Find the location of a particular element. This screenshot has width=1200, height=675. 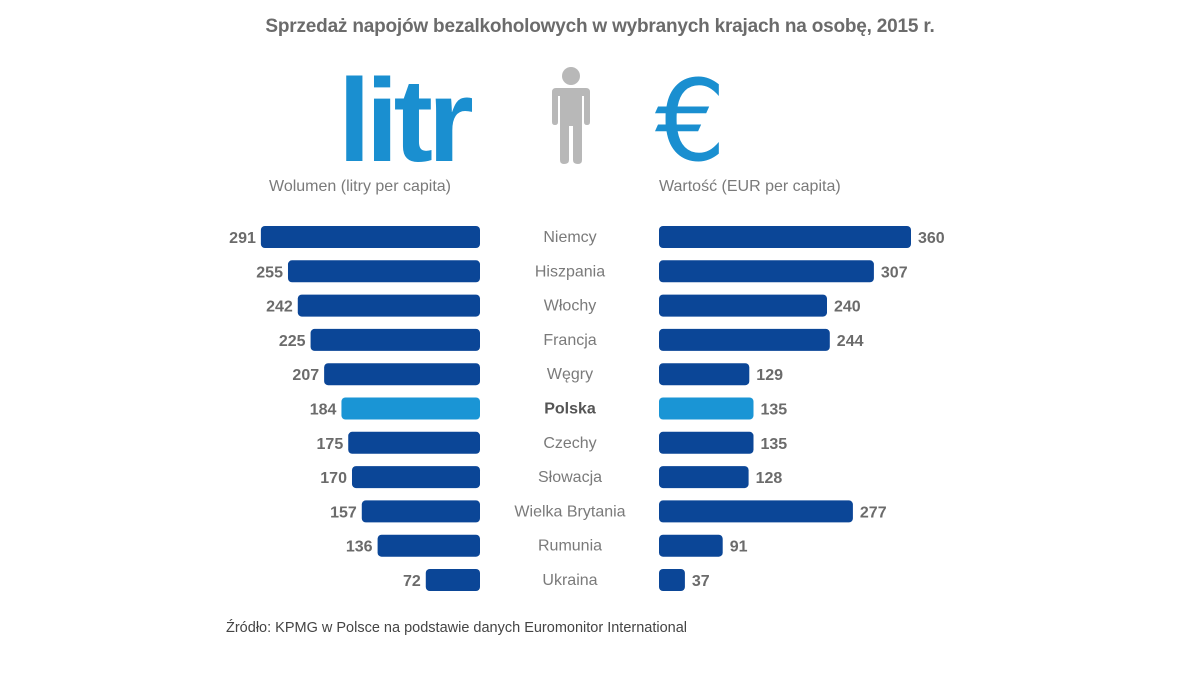

value-value-label: 307 is located at coordinates (894, 272).